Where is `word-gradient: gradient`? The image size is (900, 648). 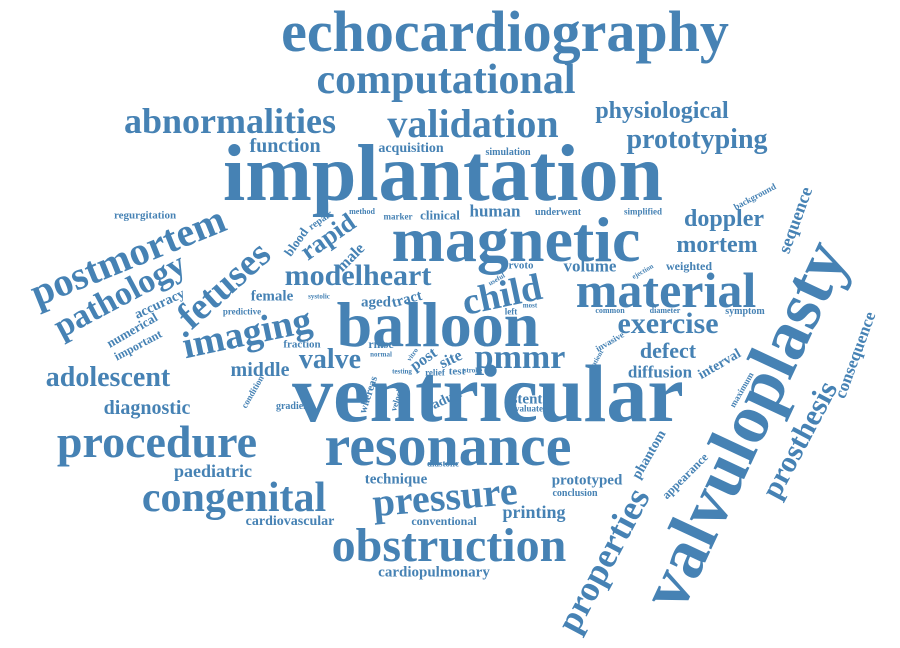 word-gradient: gradient is located at coordinates (294, 406).